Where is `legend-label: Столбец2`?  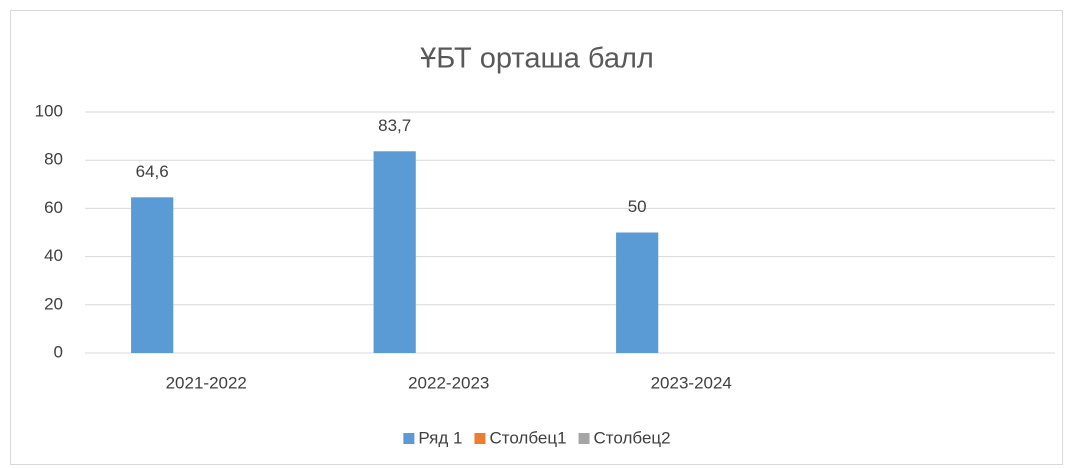 legend-label: Столбец2 is located at coordinates (632, 437).